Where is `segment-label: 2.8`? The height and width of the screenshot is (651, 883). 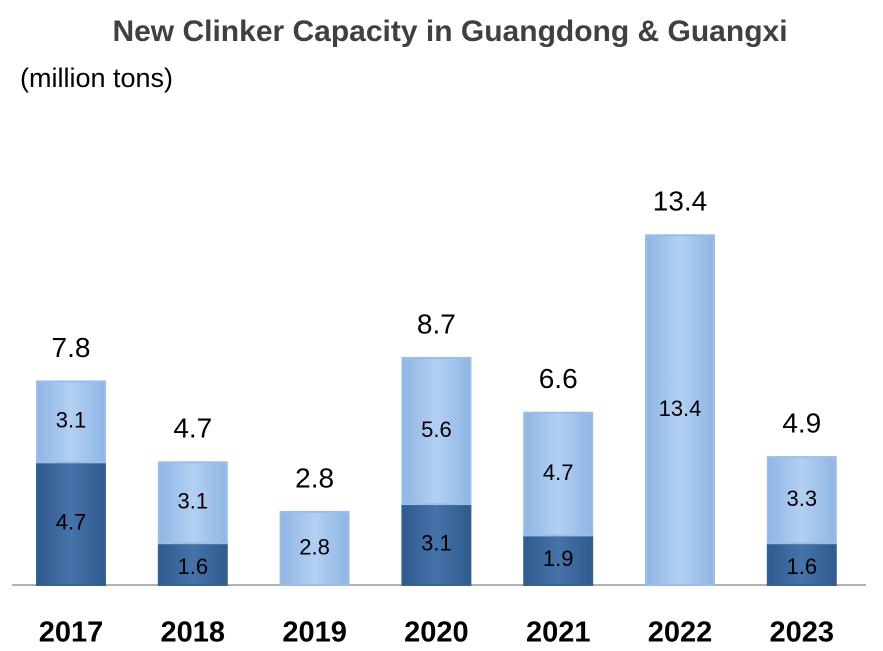
segment-label: 2.8 is located at coordinates (314, 546).